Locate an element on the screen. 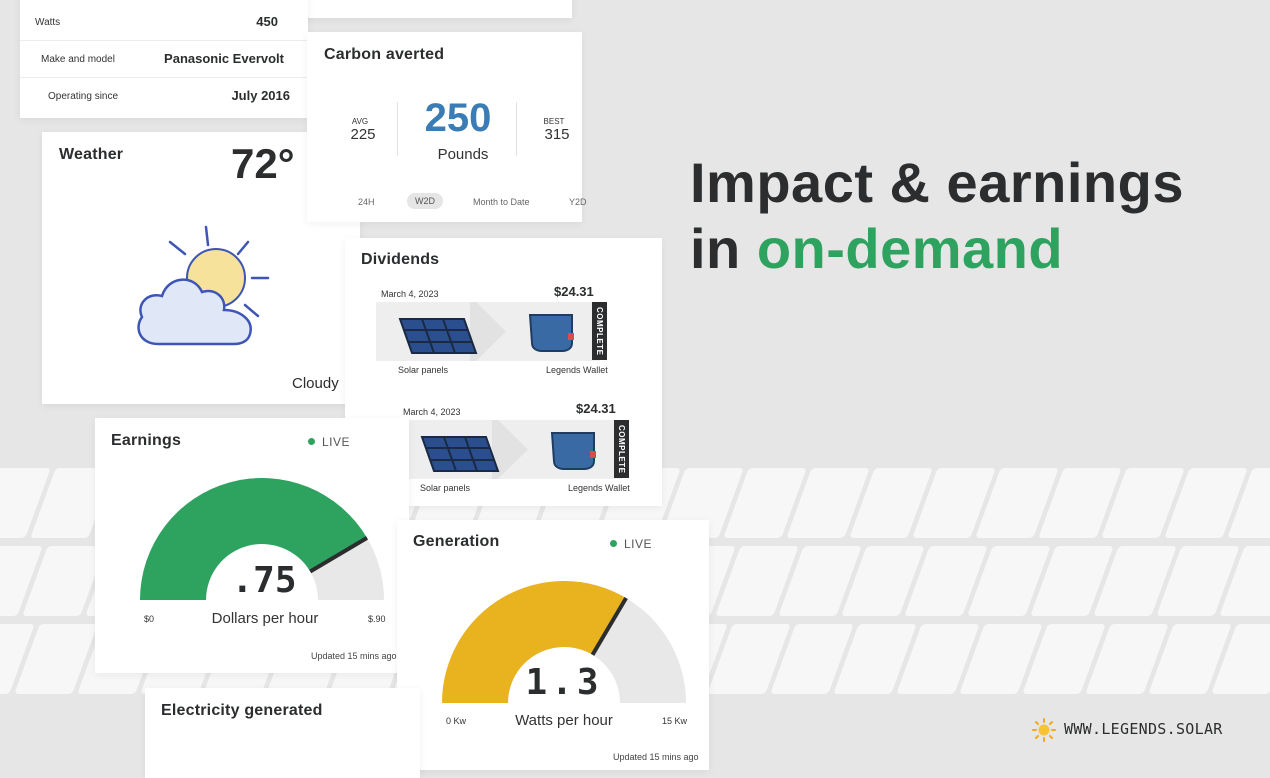 The width and height of the screenshot is (1270, 778). headline-line2: in on-demand is located at coordinates (937, 249).